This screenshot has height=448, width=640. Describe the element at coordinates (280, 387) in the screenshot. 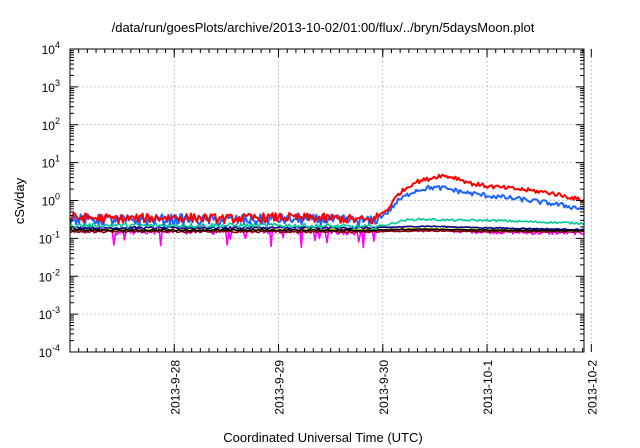

I see `x-tick-label: 2013-9-29` at that location.